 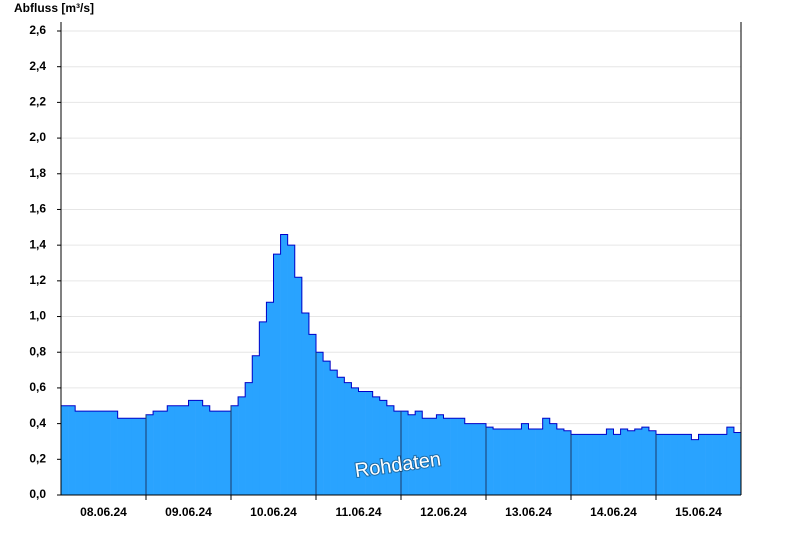 What do you see at coordinates (698, 512) in the screenshot?
I see `x-tick-label: 15.06.24` at bounding box center [698, 512].